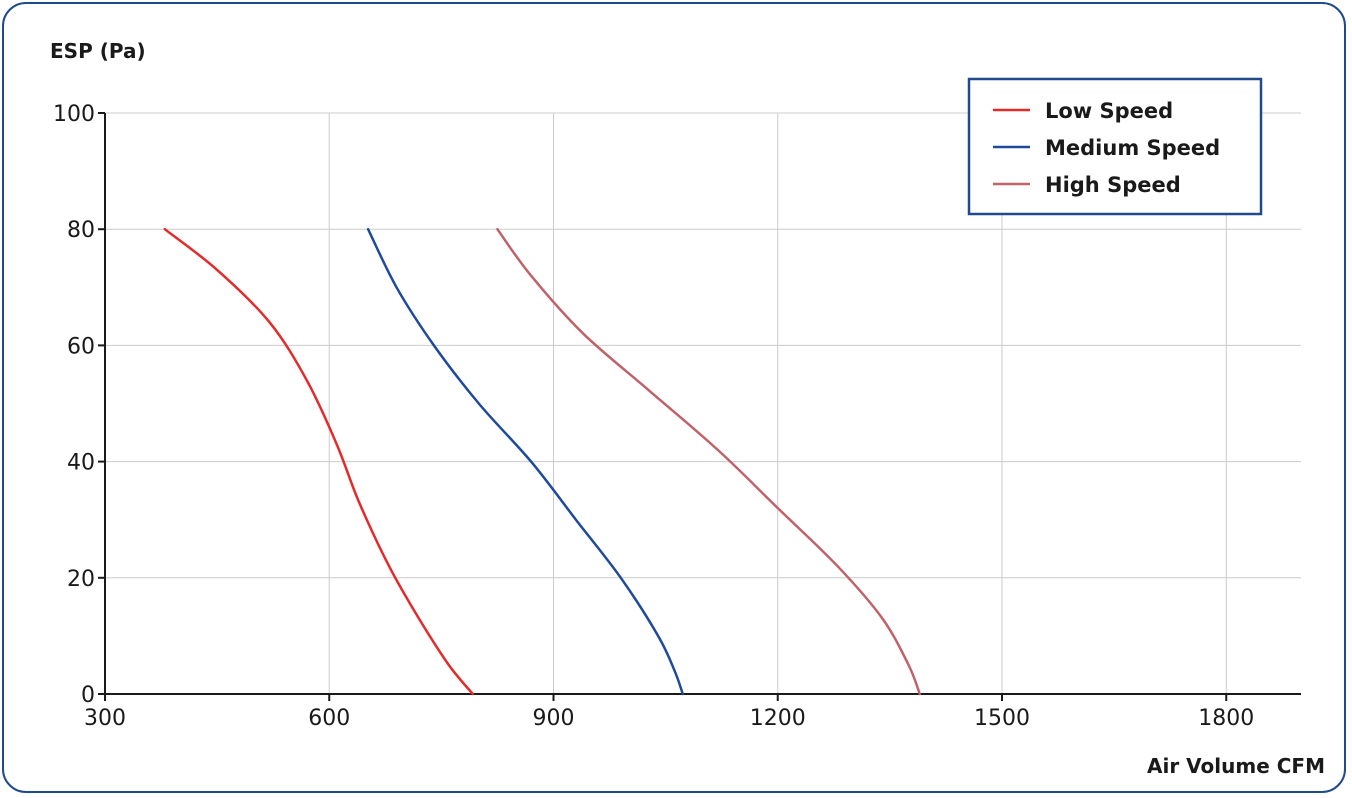 The height and width of the screenshot is (798, 1352). I want to click on series-line-medium-speed, so click(525, 461).